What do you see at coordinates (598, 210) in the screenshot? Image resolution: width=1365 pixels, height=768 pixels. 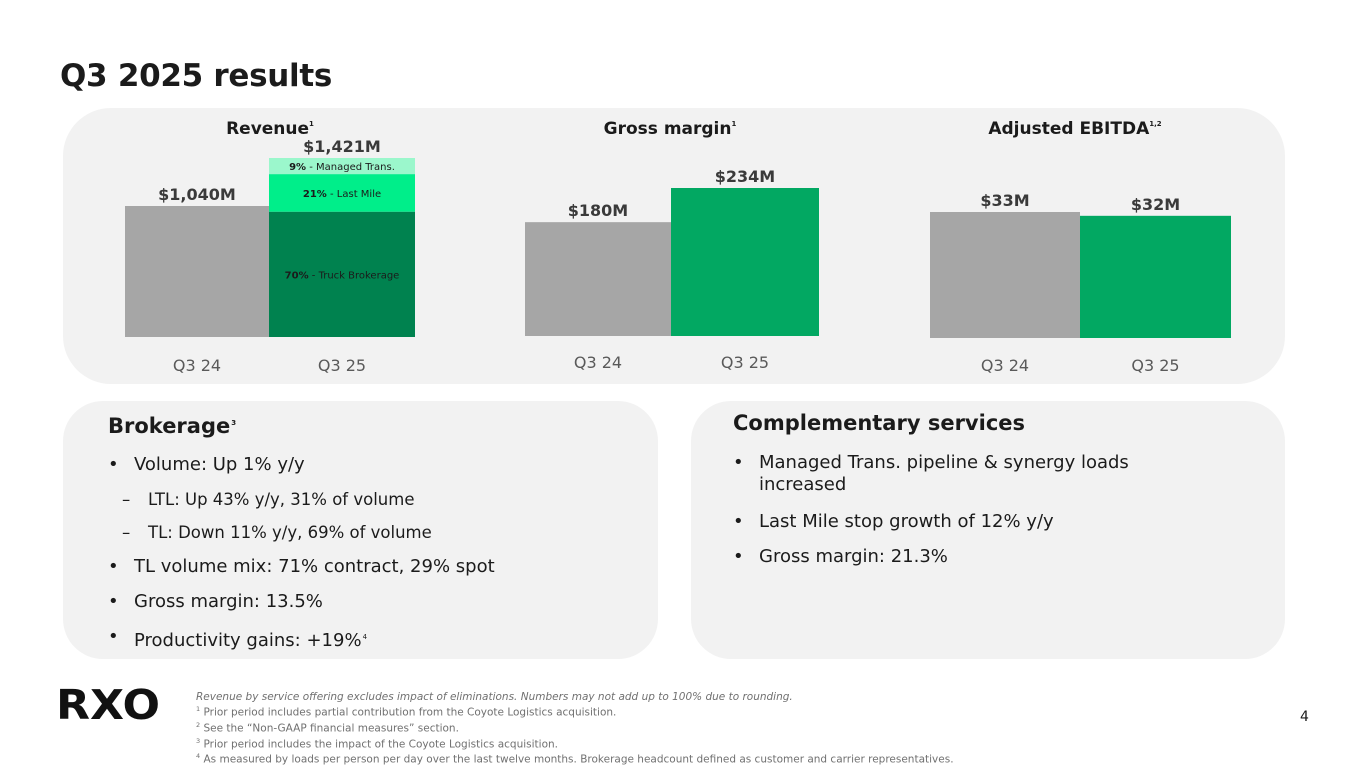 I see `value-label: $180M` at bounding box center [598, 210].